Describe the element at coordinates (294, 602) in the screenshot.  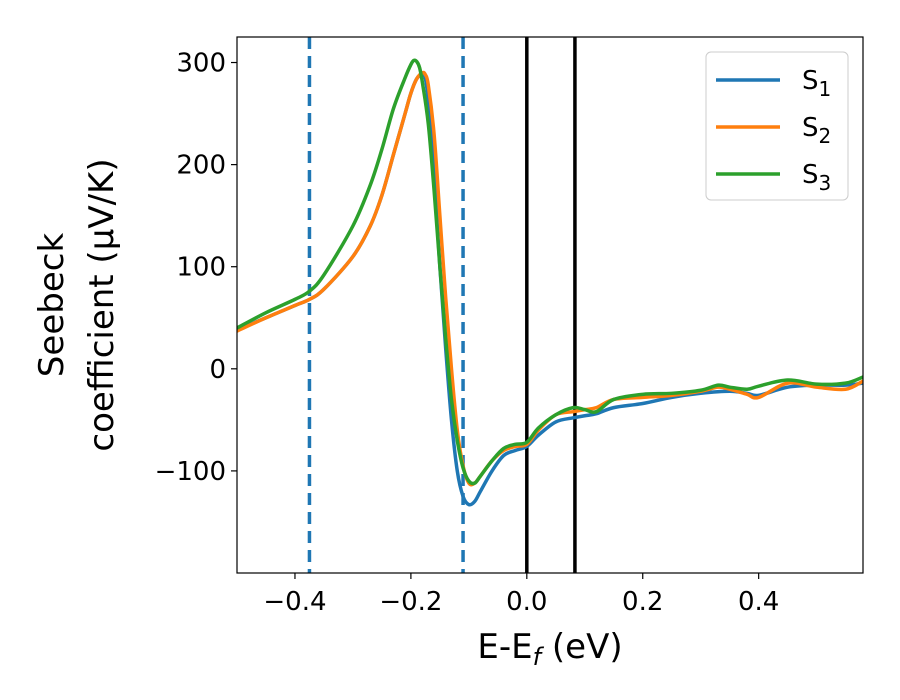
I see `x-tick-label: −0.4` at that location.